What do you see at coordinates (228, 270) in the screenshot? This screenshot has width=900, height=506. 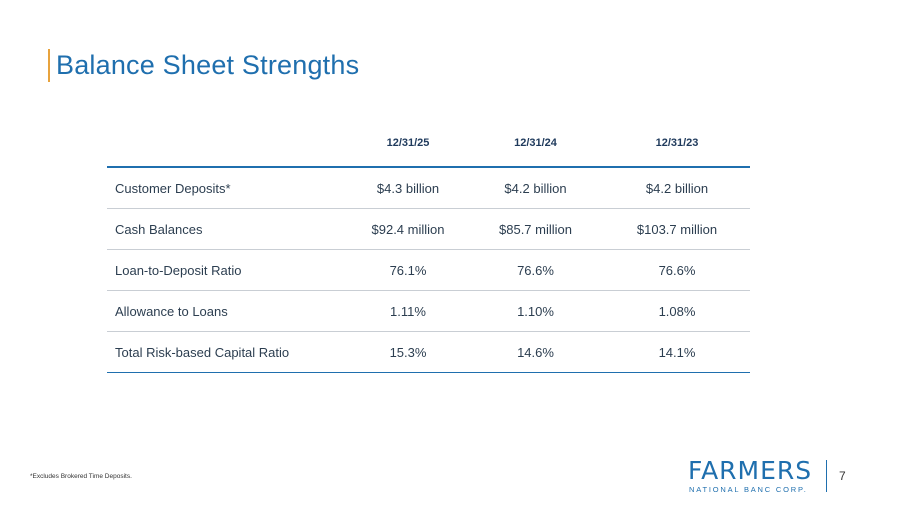 I see `row-label: Loan-to-Deposit Ratio` at bounding box center [228, 270].